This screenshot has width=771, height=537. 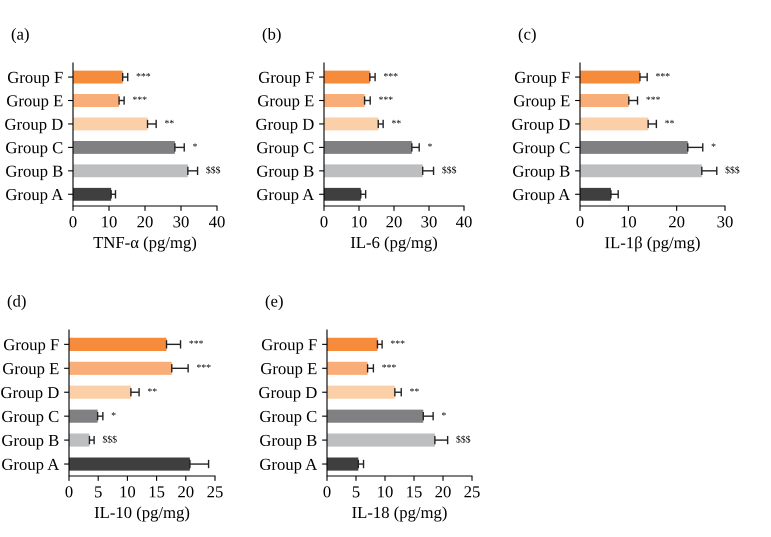 I want to click on x-axis-title: IL-1β (pg/mg), so click(x=652, y=244).